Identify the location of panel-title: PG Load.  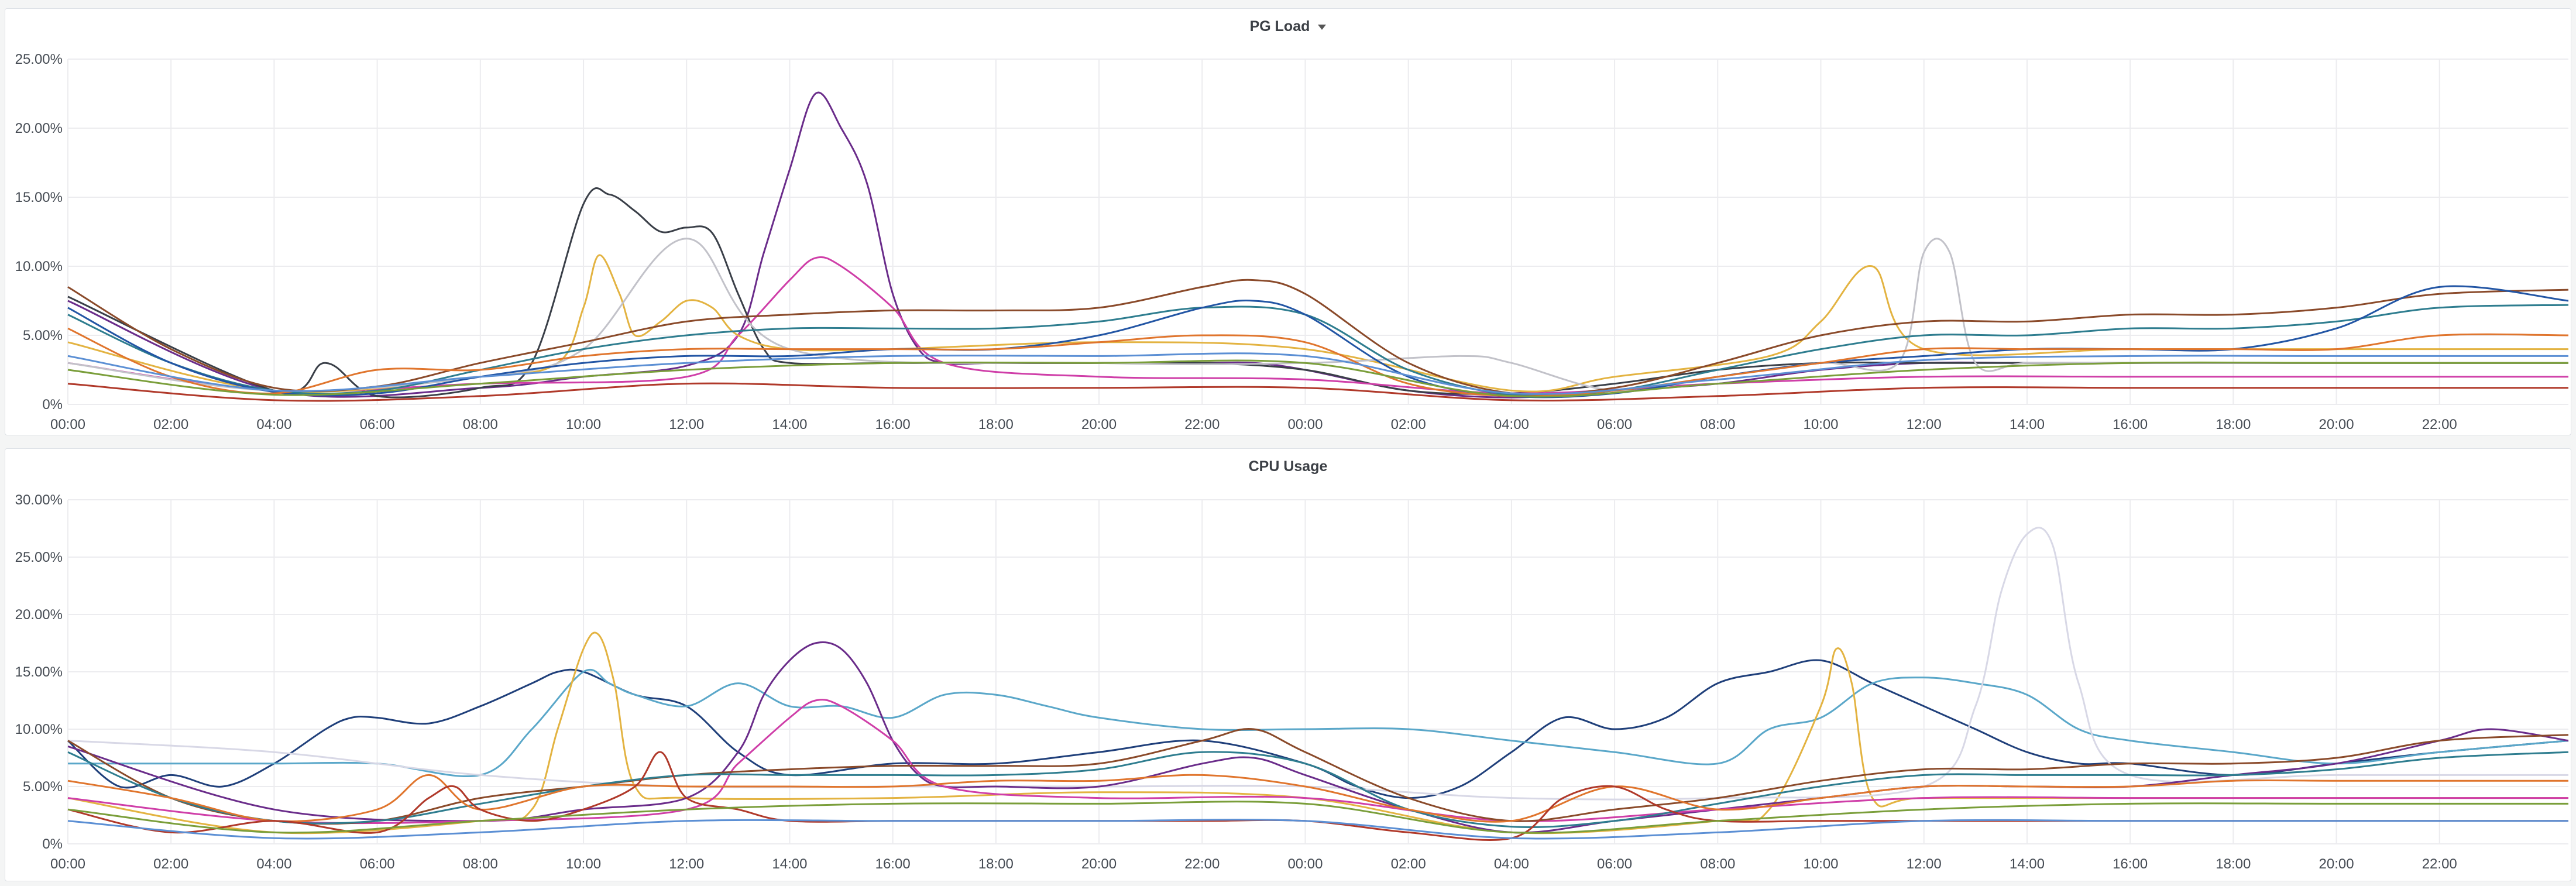
(1280, 26).